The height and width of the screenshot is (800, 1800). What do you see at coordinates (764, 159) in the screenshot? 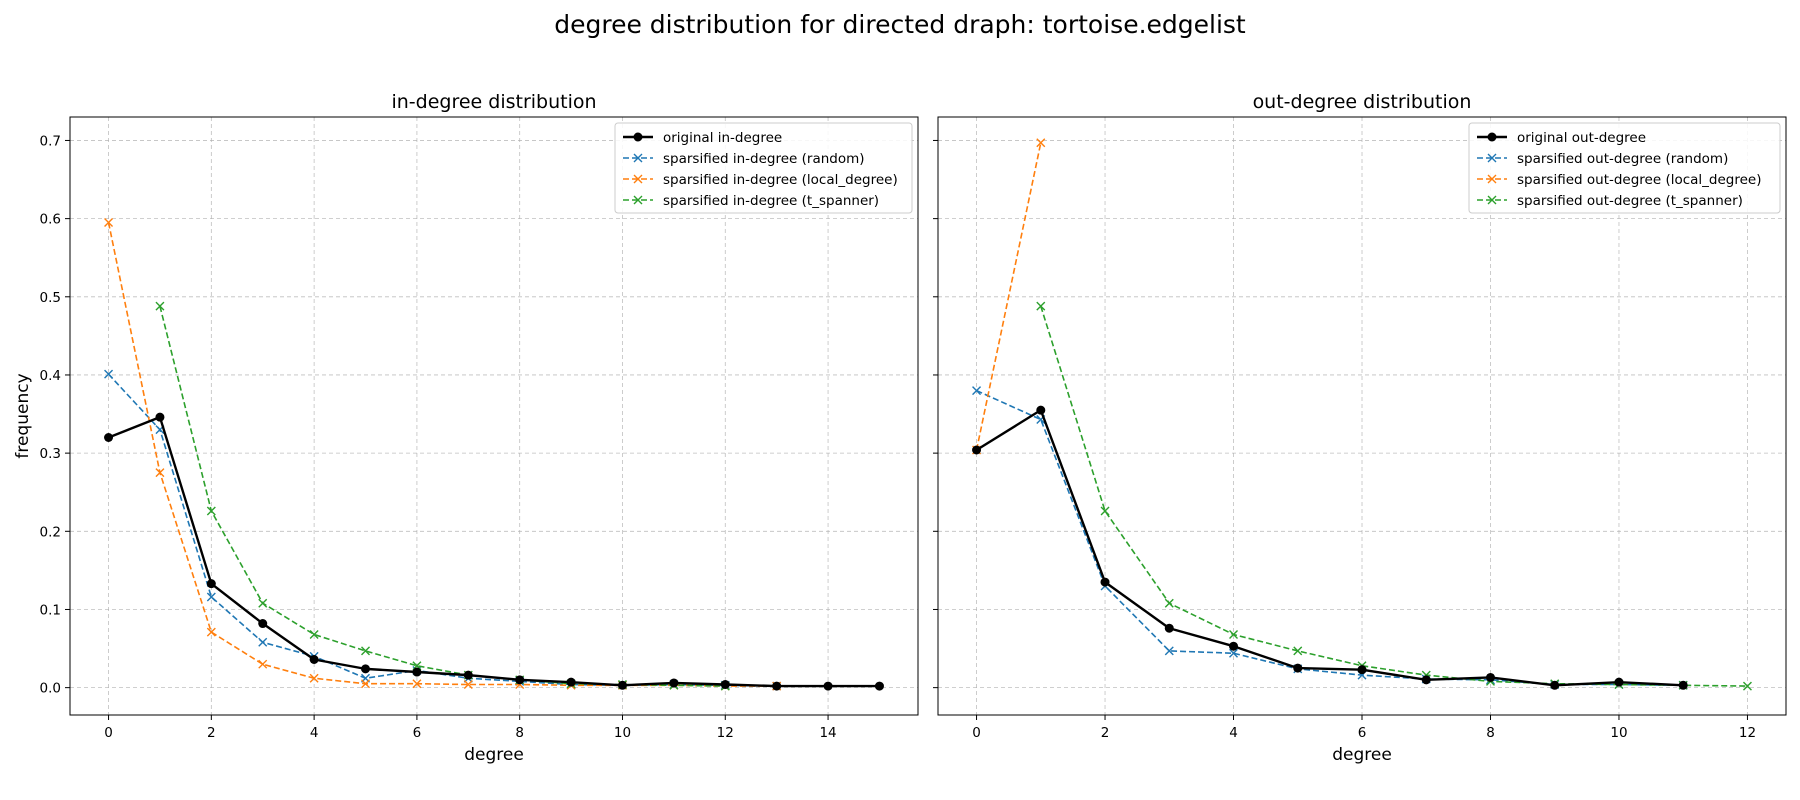
I see `legend-label-random: sparsified in-degree (random)` at bounding box center [764, 159].